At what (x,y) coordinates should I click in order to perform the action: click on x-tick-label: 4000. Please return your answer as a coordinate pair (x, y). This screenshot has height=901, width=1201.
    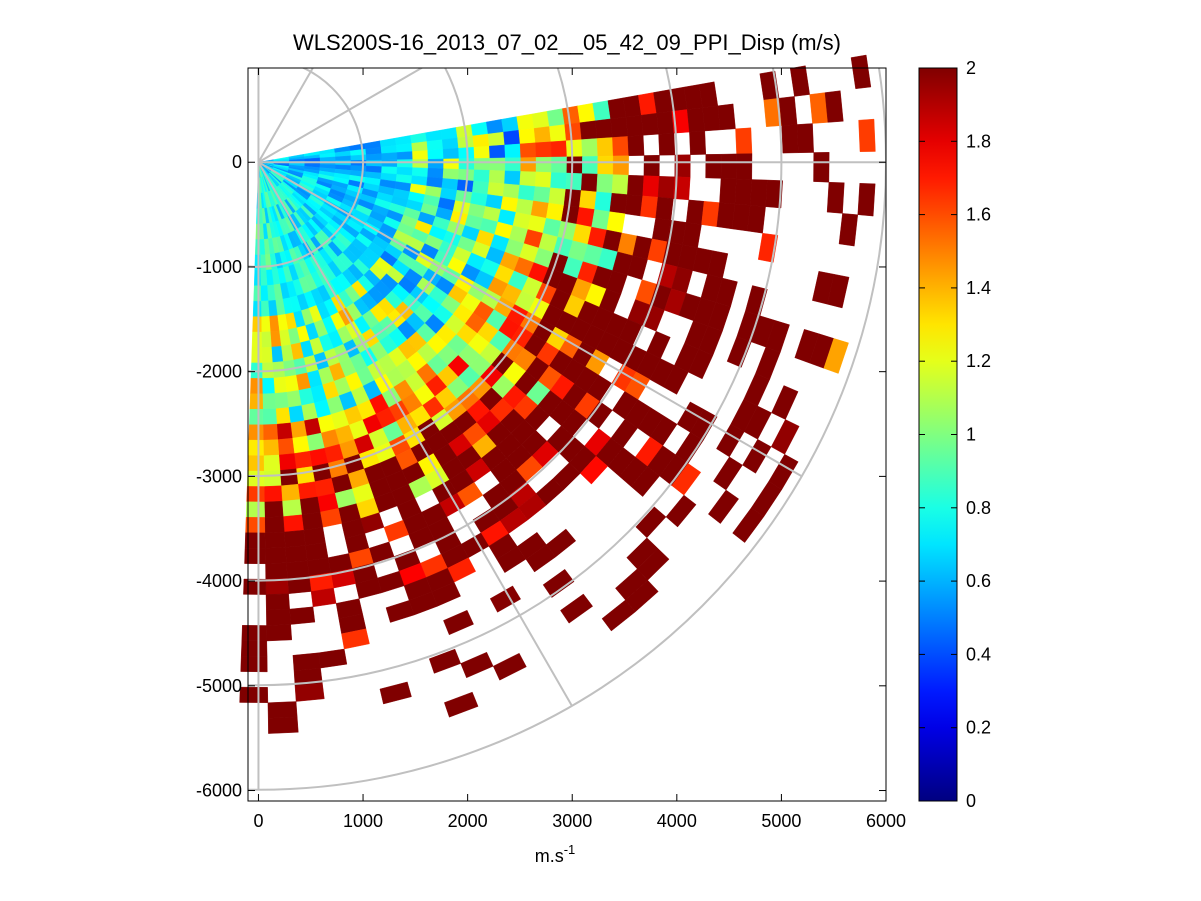
    Looking at the image, I should click on (677, 821).